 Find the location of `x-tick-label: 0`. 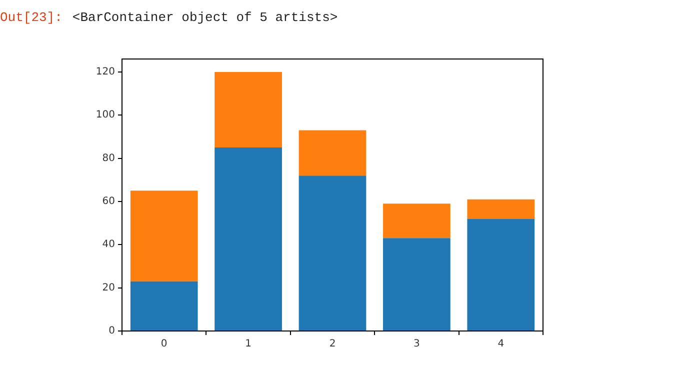

x-tick-label: 0 is located at coordinates (164, 344).